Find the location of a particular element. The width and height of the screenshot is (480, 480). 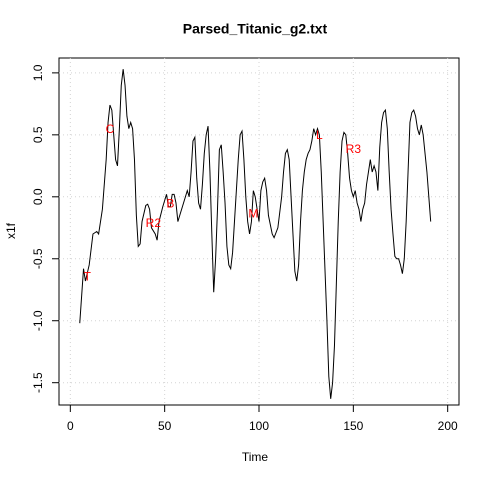

annotation: C is located at coordinates (110, 129).